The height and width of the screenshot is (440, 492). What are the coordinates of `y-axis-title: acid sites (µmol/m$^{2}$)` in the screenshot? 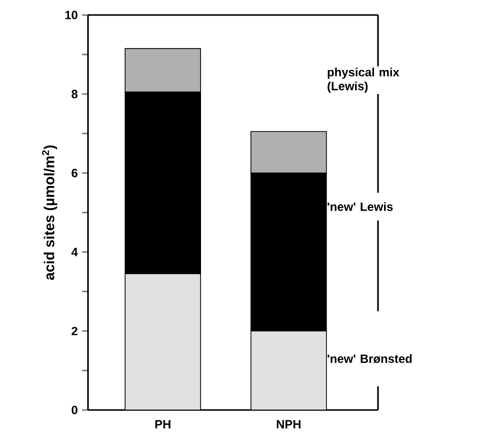 It's located at (50, 212).